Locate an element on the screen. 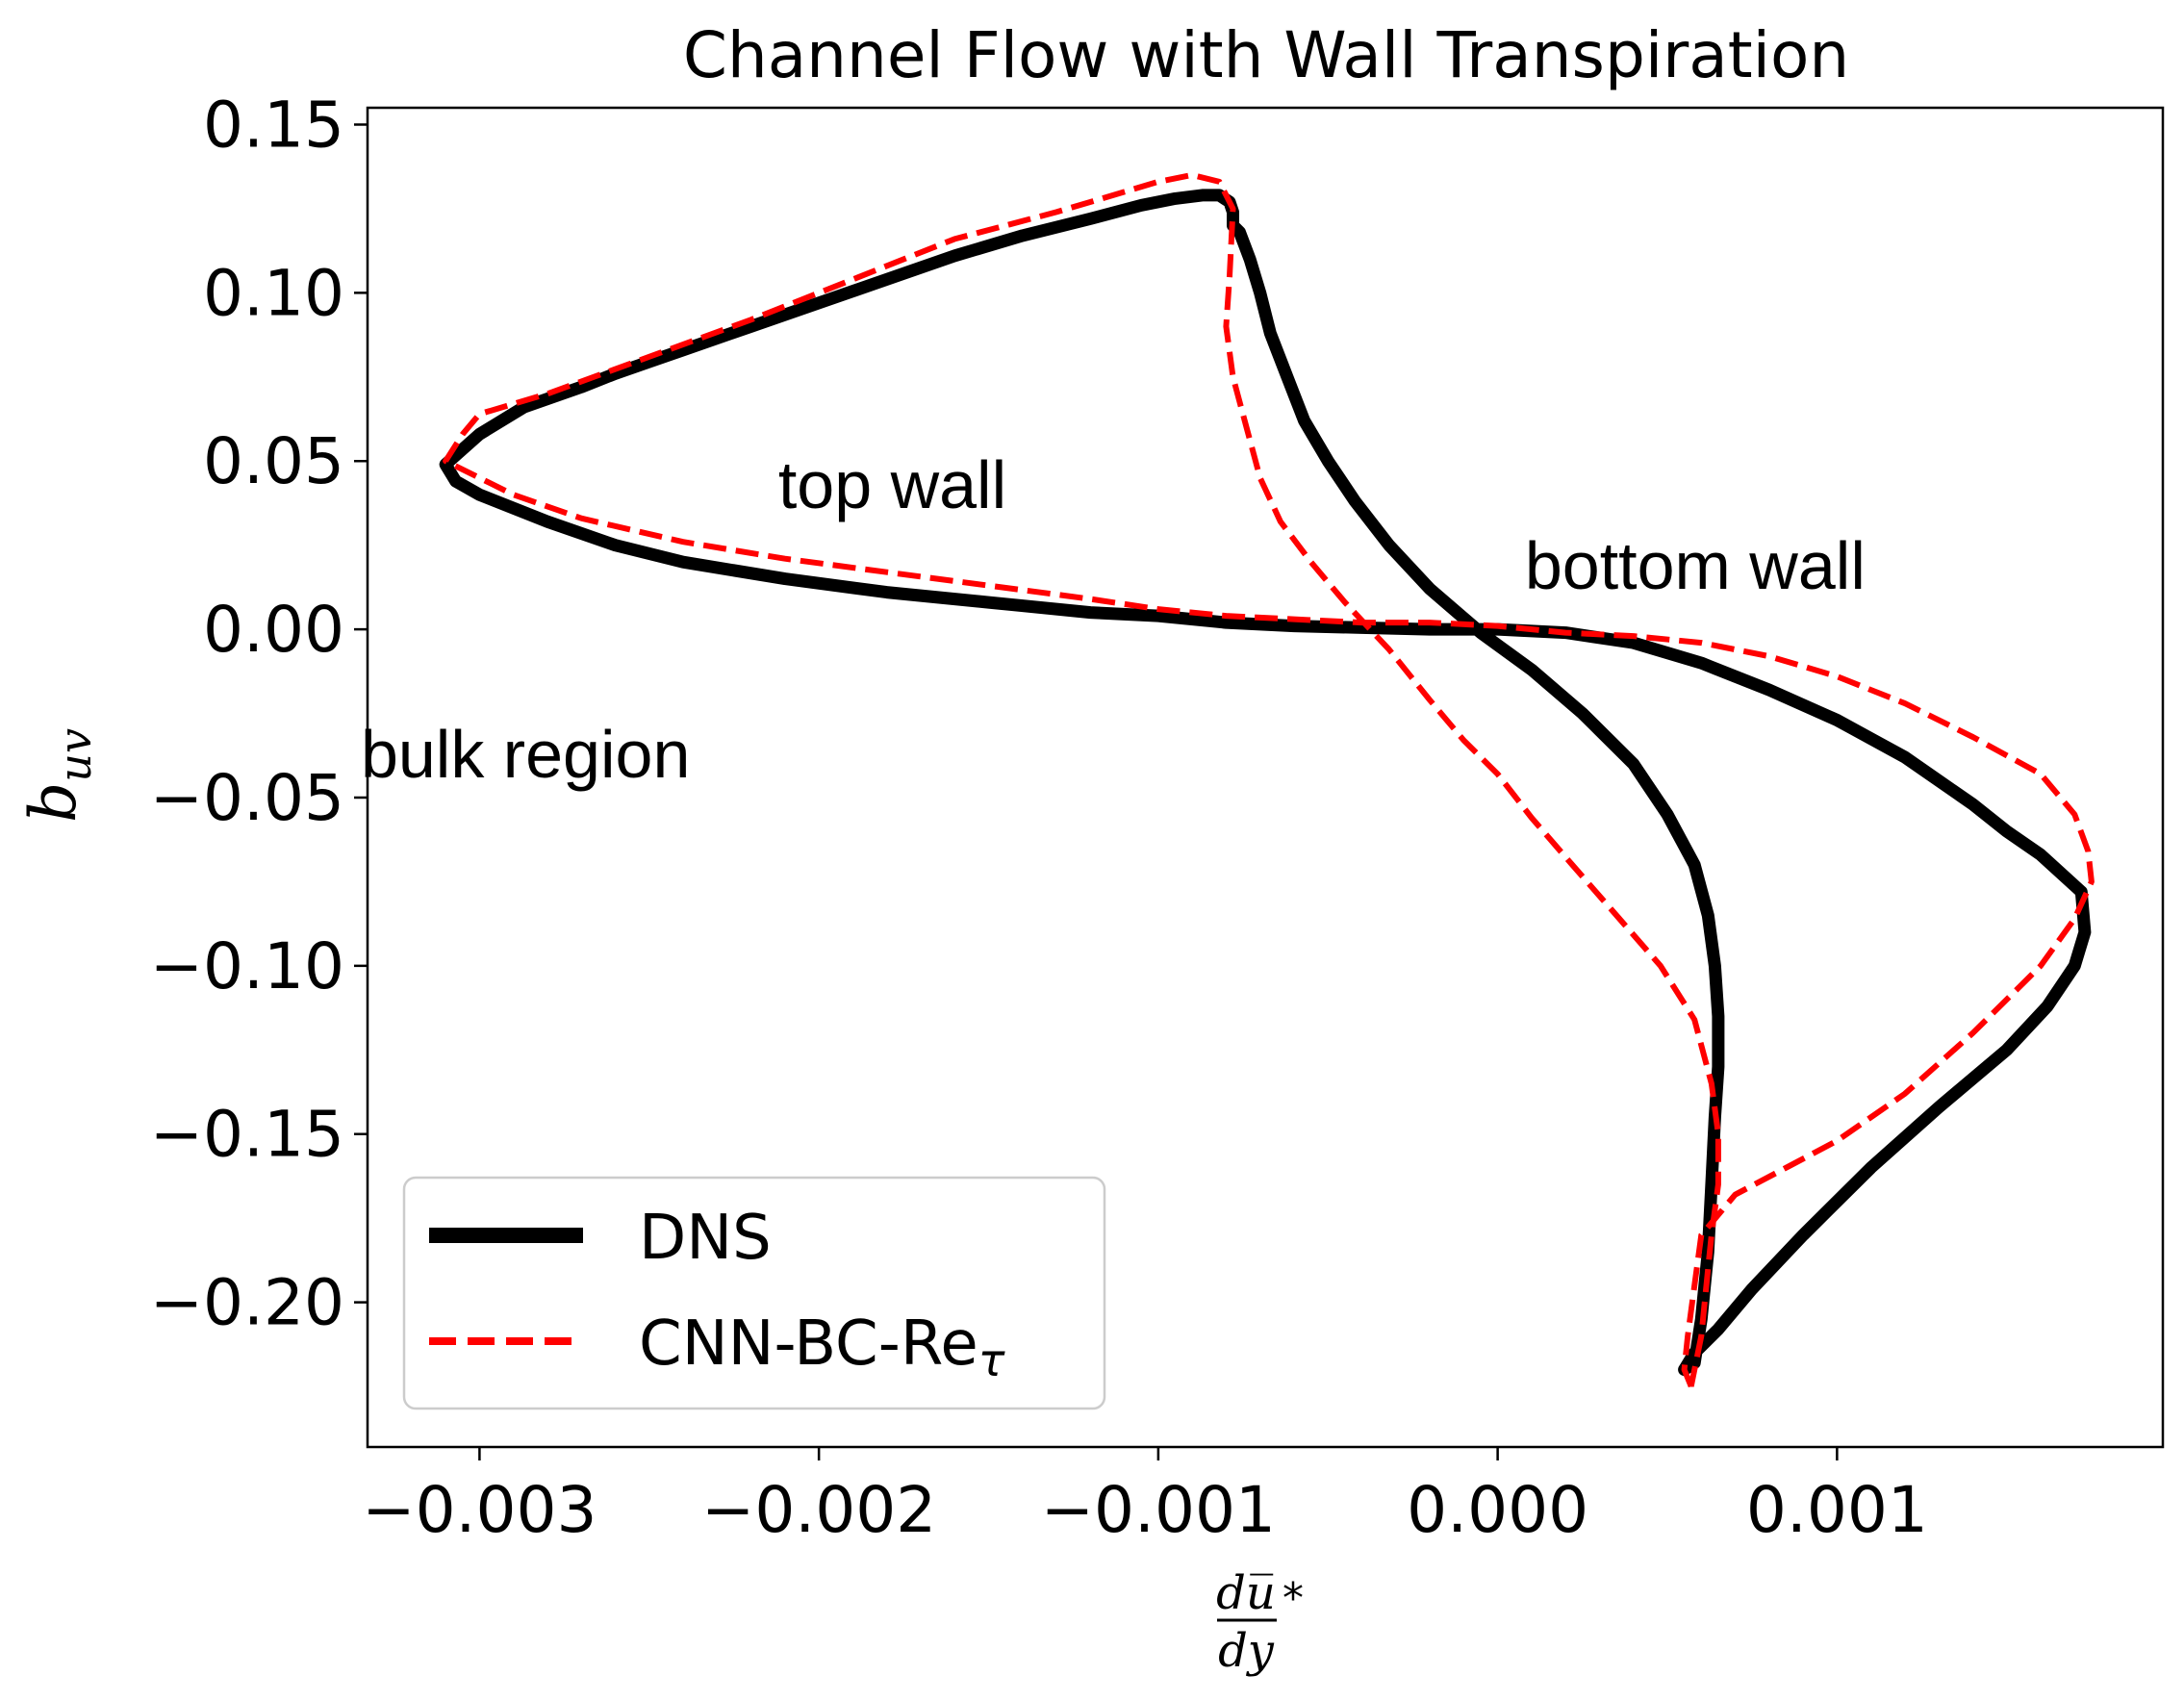 The height and width of the screenshot is (1701, 2184). y-tick-label: 0.00 is located at coordinates (273, 630).